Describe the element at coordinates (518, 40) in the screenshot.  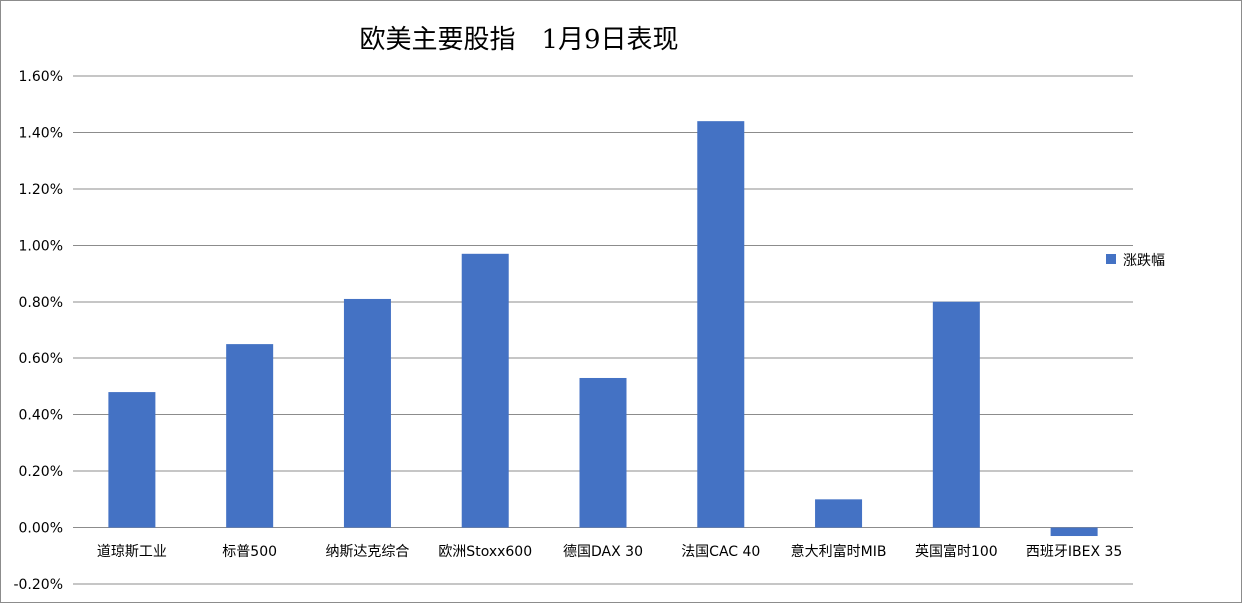
I see `chart-title: 欧美主要股指 1月9日表现` at that location.